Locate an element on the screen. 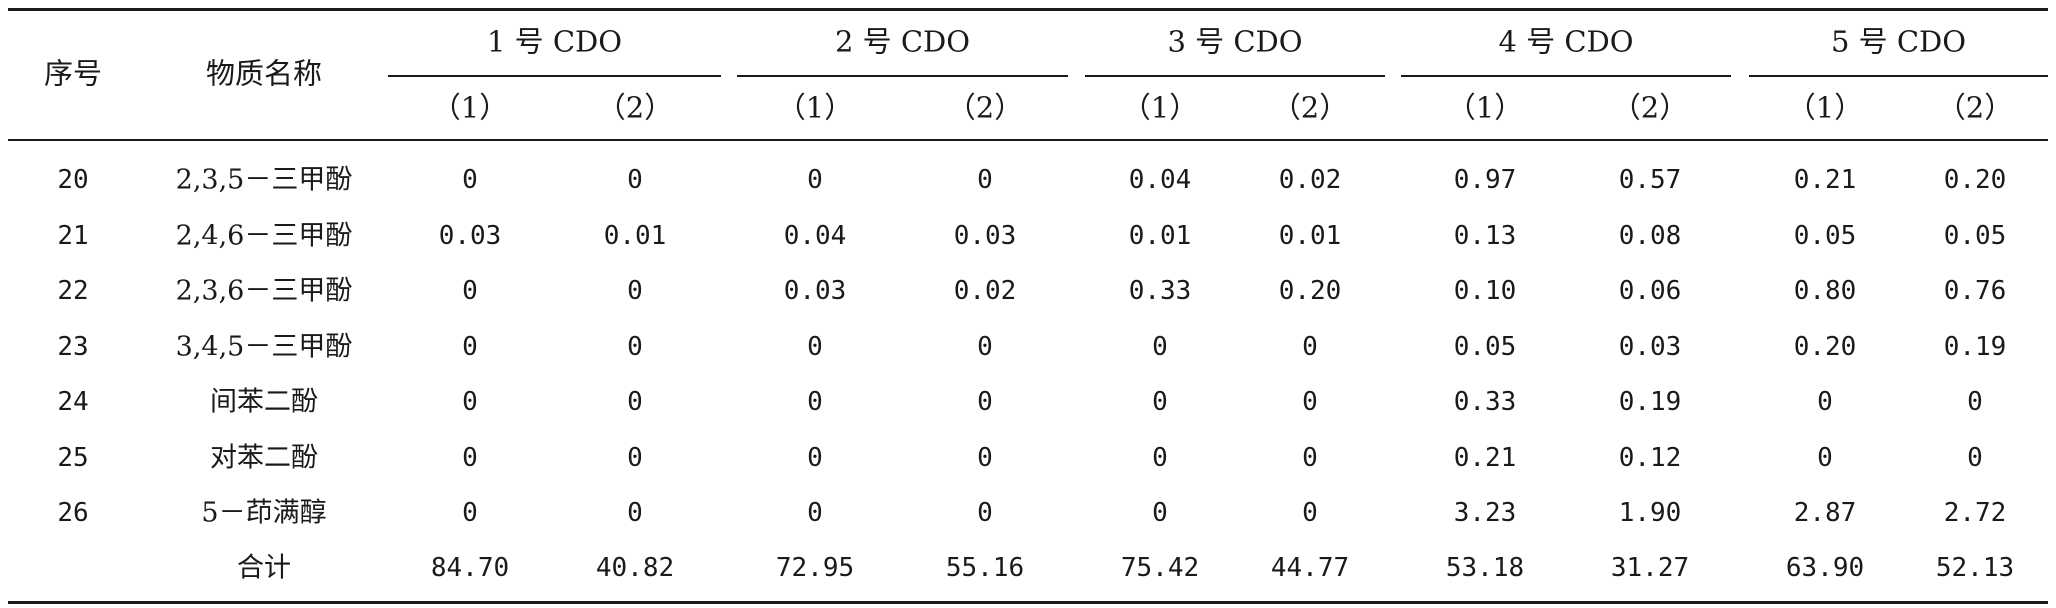  value-cell: 63.90 is located at coordinates (1825, 568).